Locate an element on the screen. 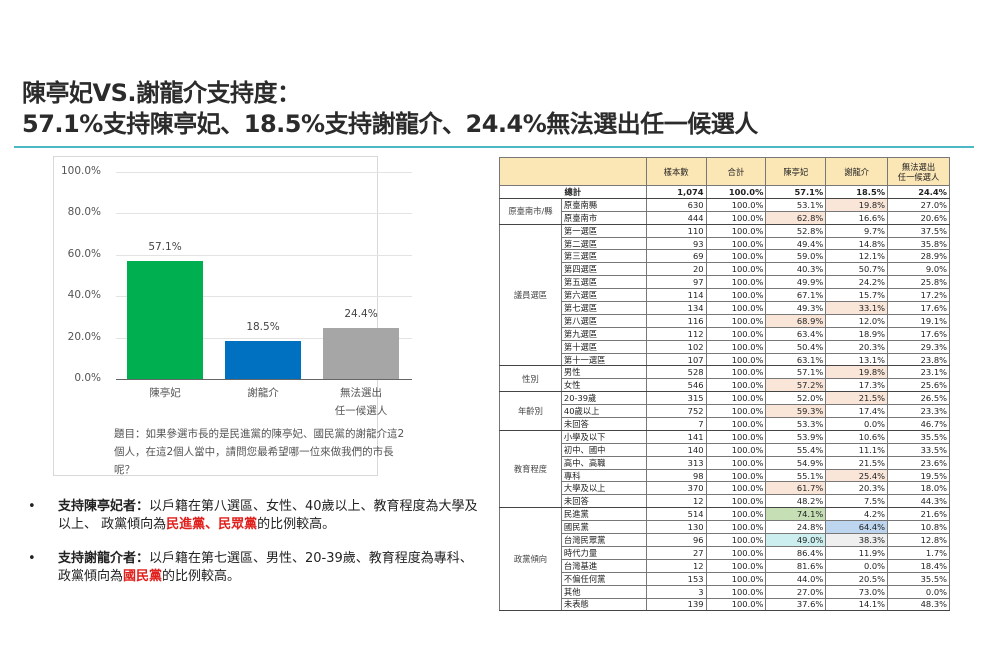 This screenshot has width=1000, height=667. row-label: 第二選區 is located at coordinates (603, 243).